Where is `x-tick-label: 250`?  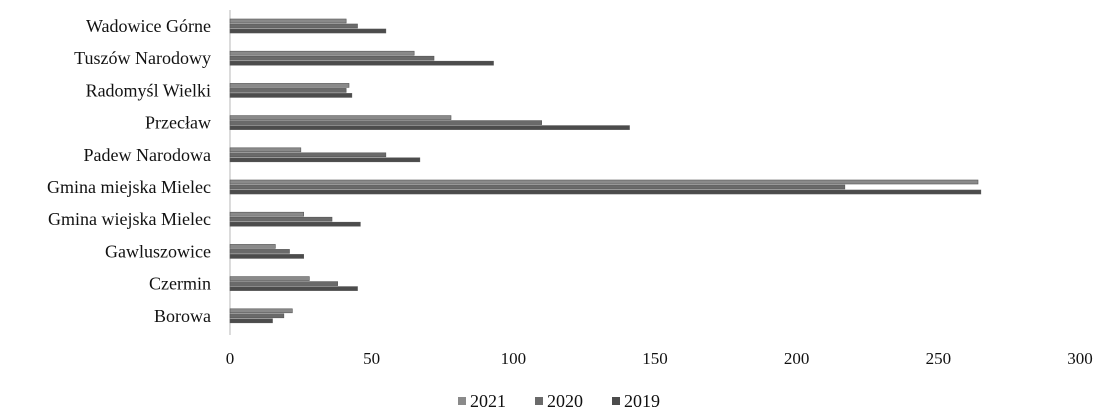 x-tick-label: 250 is located at coordinates (939, 358).